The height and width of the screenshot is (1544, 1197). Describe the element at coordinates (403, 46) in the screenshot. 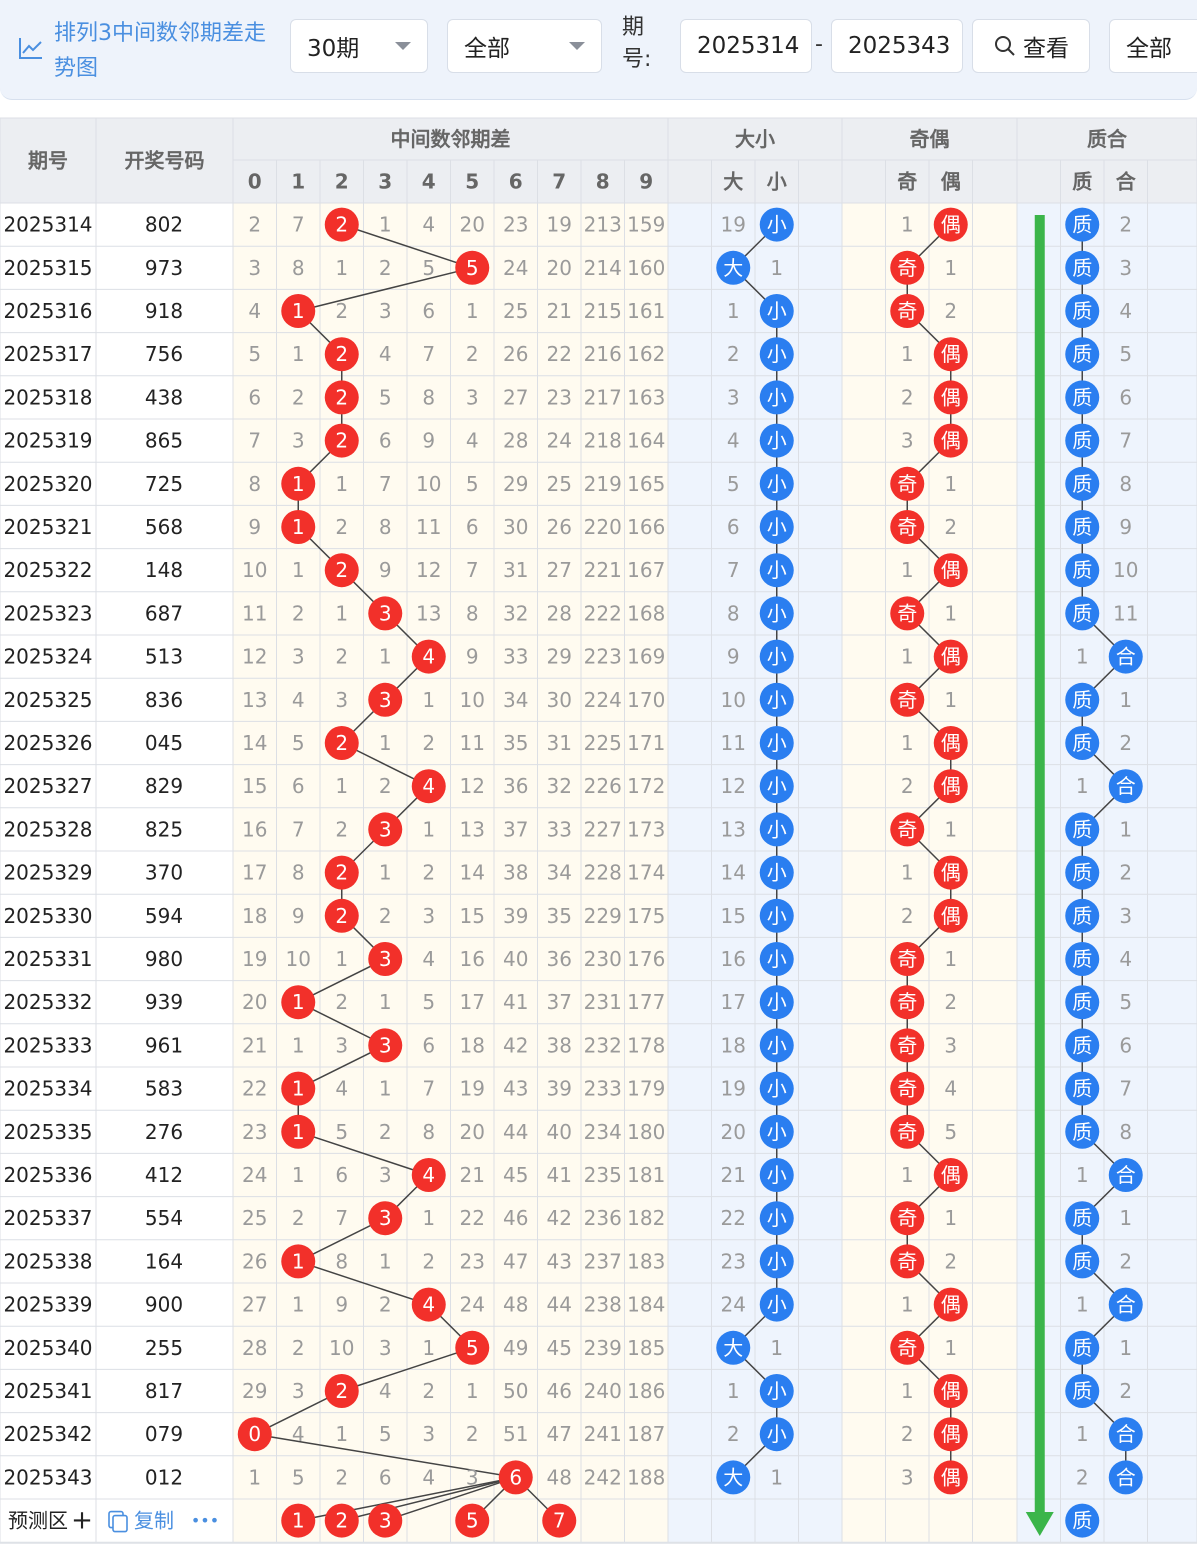

I see `chevron-down-icon` at that location.